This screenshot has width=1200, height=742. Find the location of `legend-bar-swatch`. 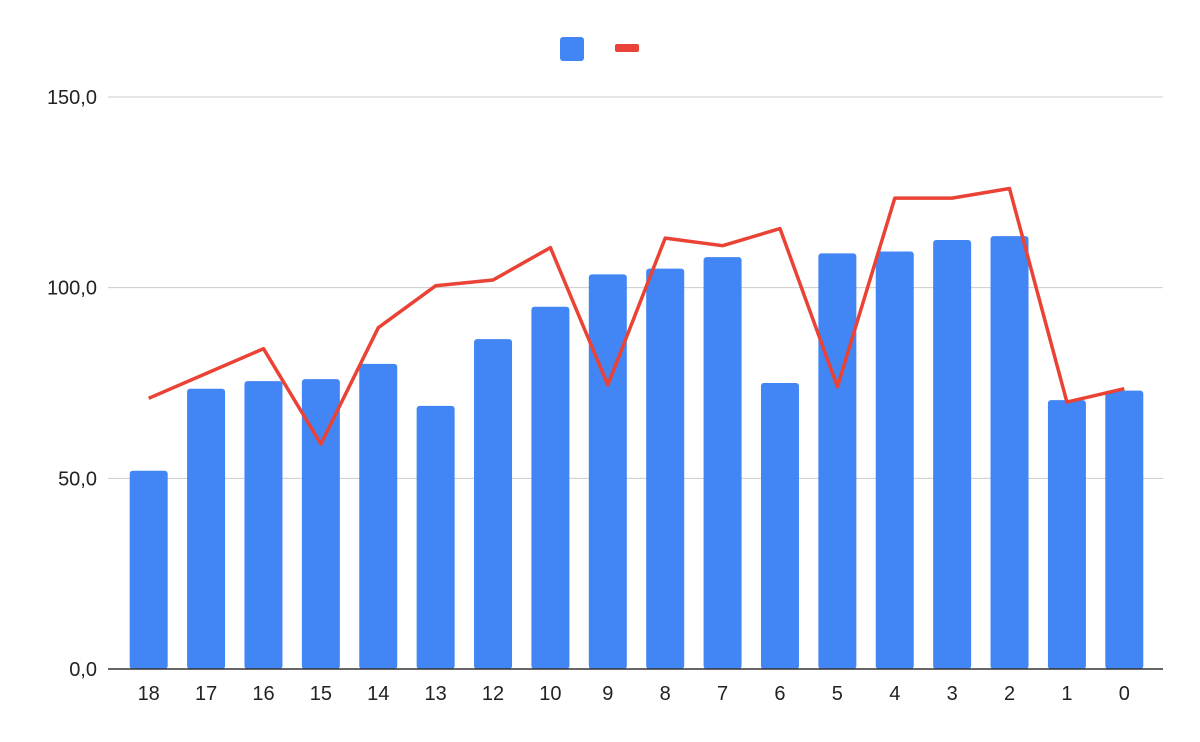

legend-bar-swatch is located at coordinates (572, 49).